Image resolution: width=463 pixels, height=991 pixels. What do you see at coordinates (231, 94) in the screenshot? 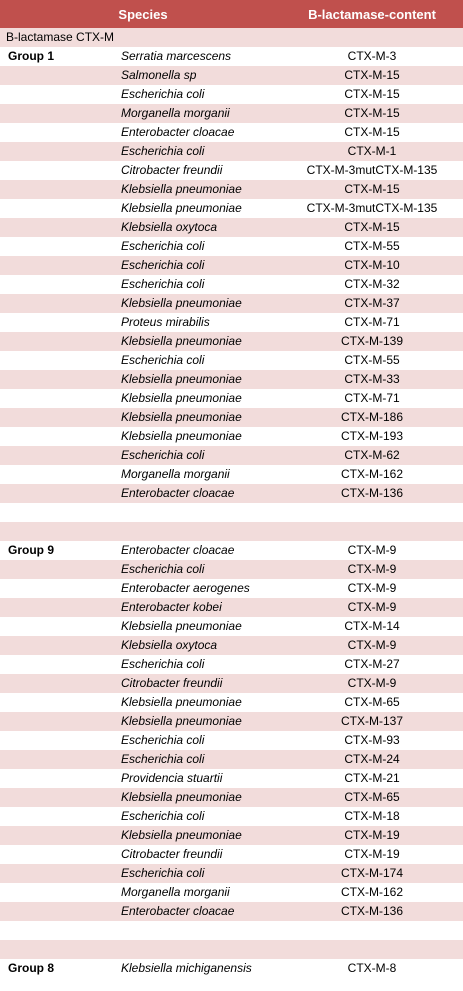
I see `table-row: Escherichia coli CTX-M-15` at bounding box center [231, 94].